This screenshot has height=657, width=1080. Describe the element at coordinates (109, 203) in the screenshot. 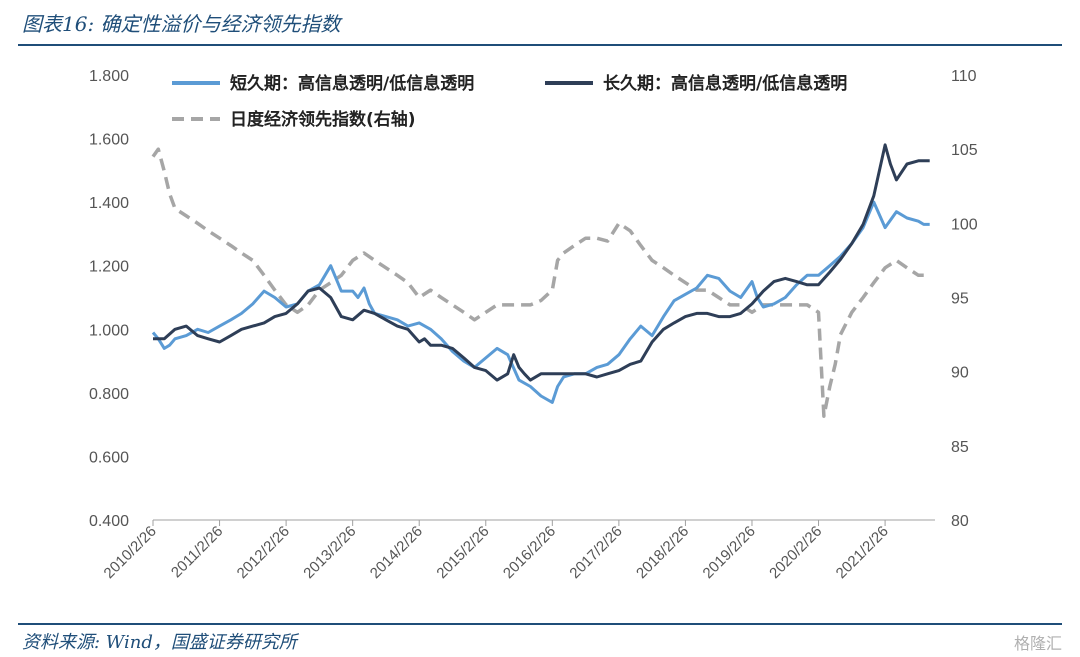

I see `y-left-tick-label: 1.400` at that location.